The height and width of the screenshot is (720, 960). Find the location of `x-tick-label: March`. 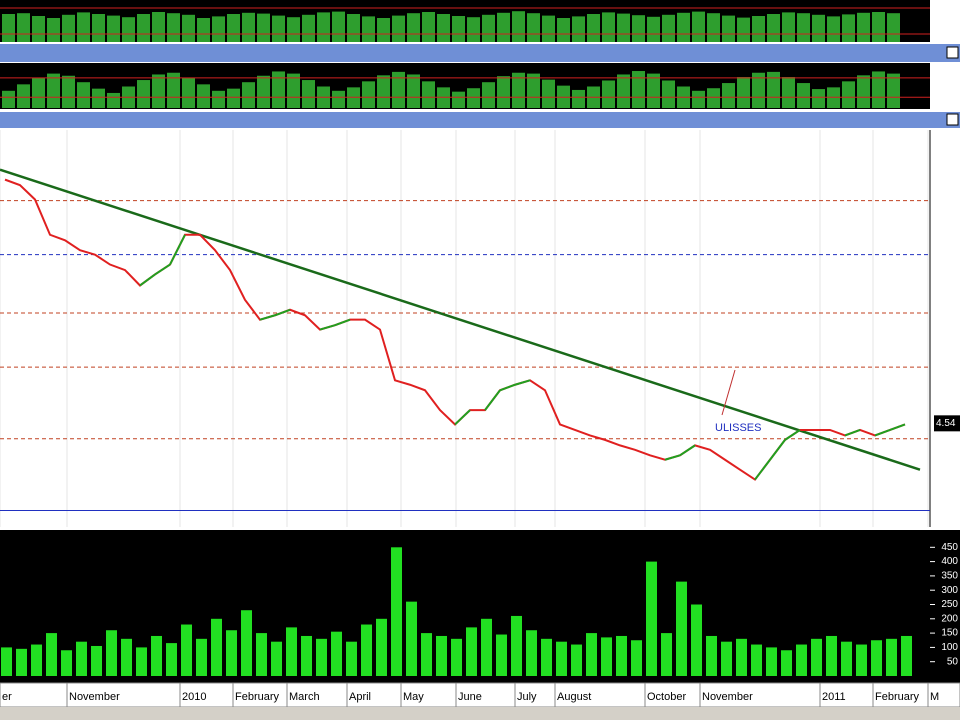

x-tick-label: March is located at coordinates (304, 697).